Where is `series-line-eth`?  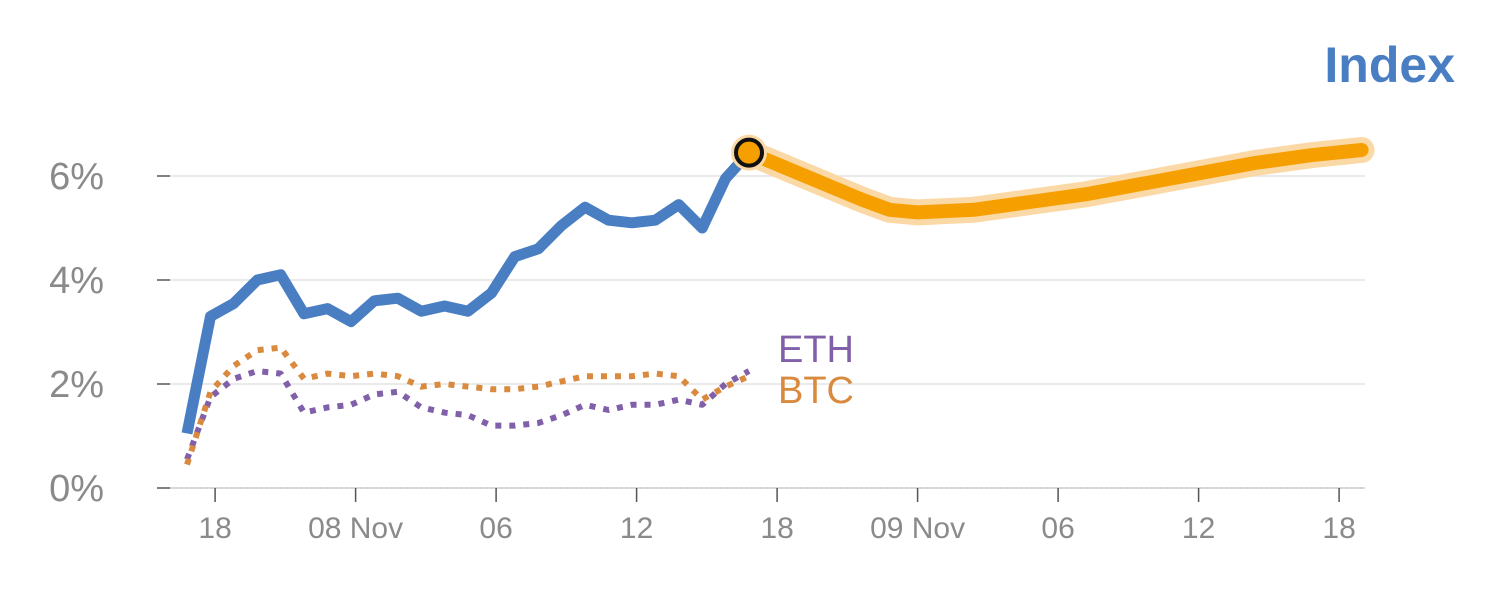
series-line-eth is located at coordinates (467, 414).